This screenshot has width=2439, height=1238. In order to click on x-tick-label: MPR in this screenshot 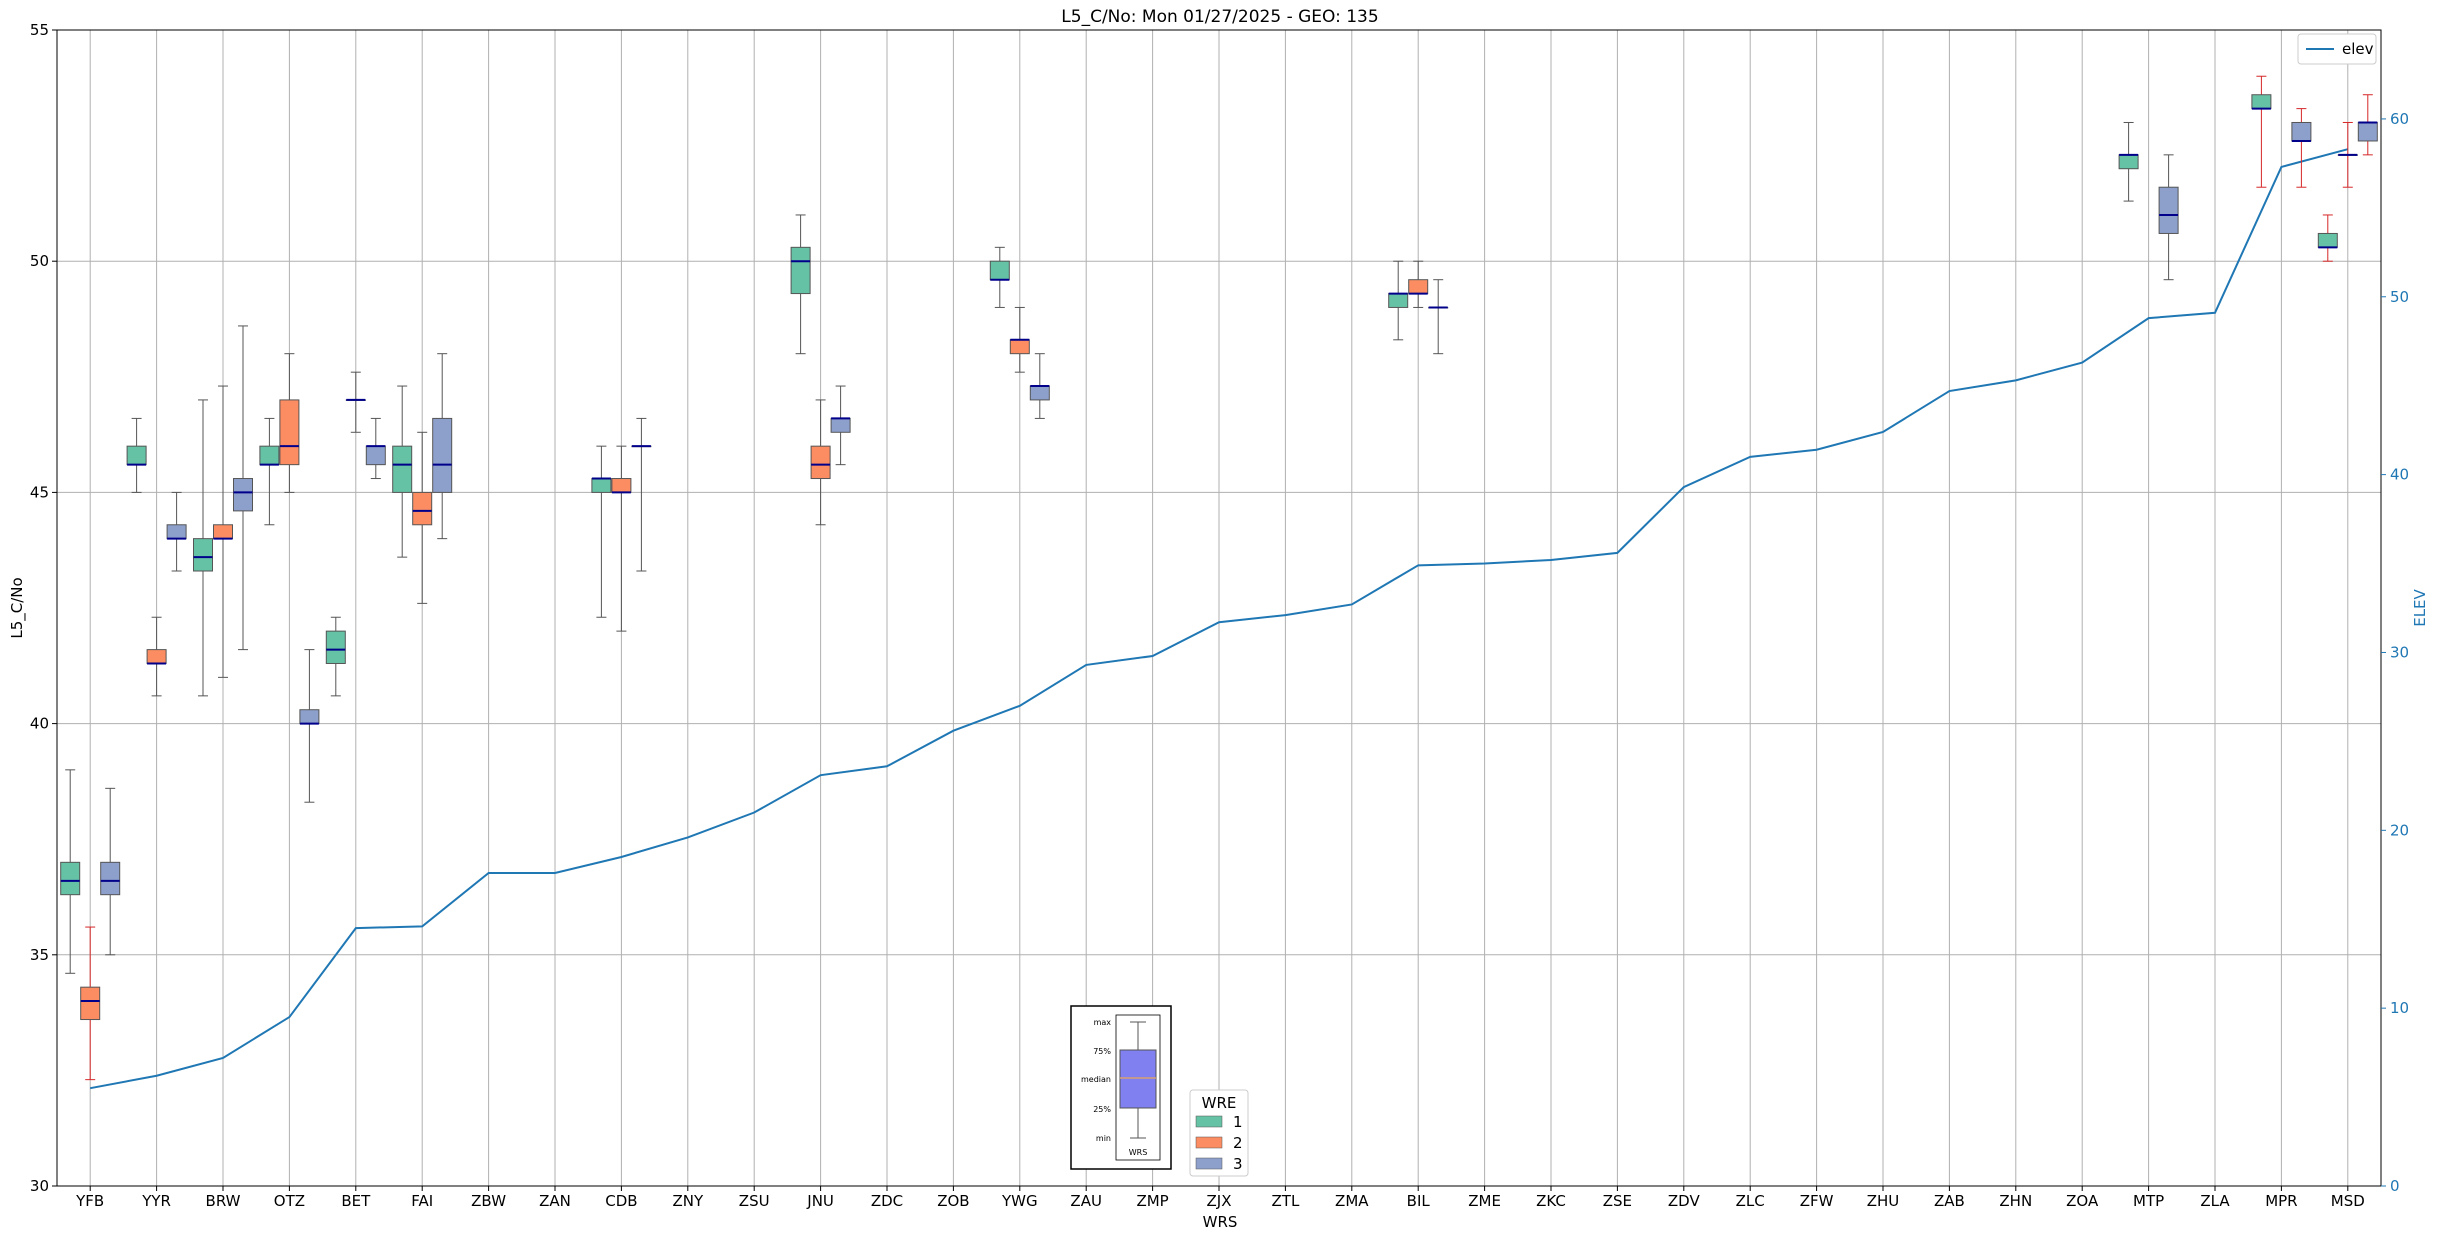, I will do `click(2281, 1201)`.